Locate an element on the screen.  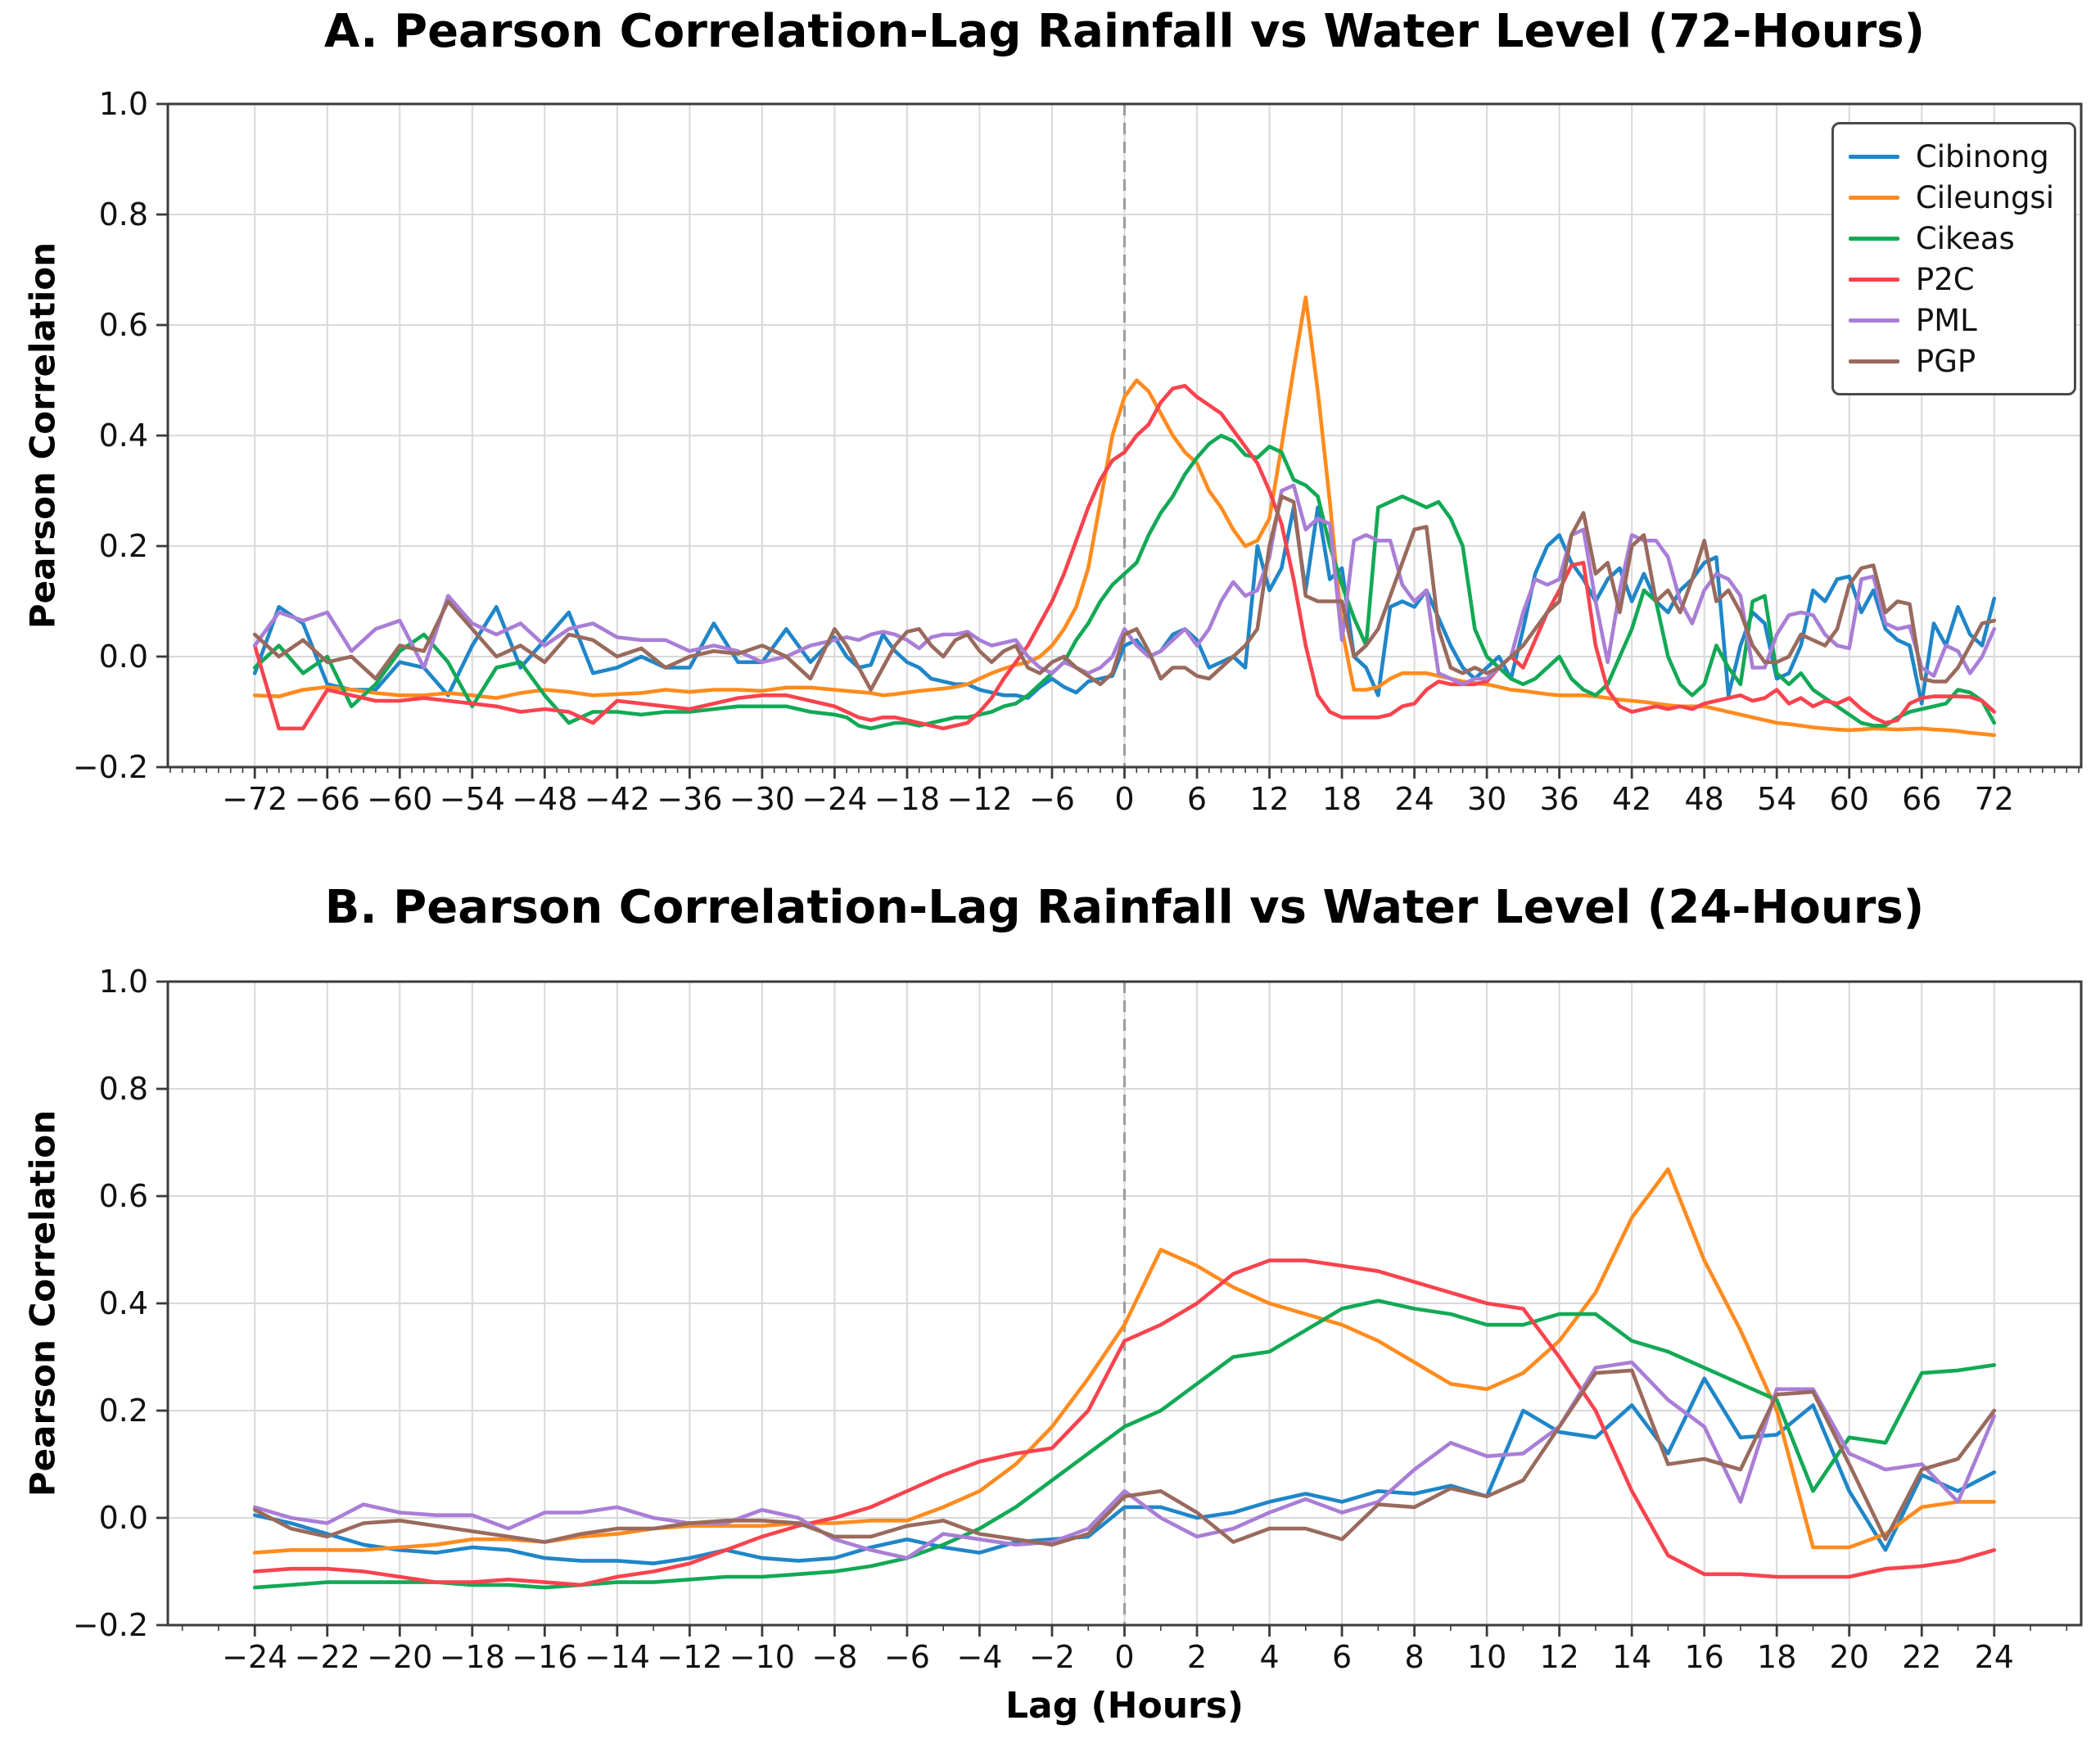
svg-text: −54 is located at coordinates (472, 799).